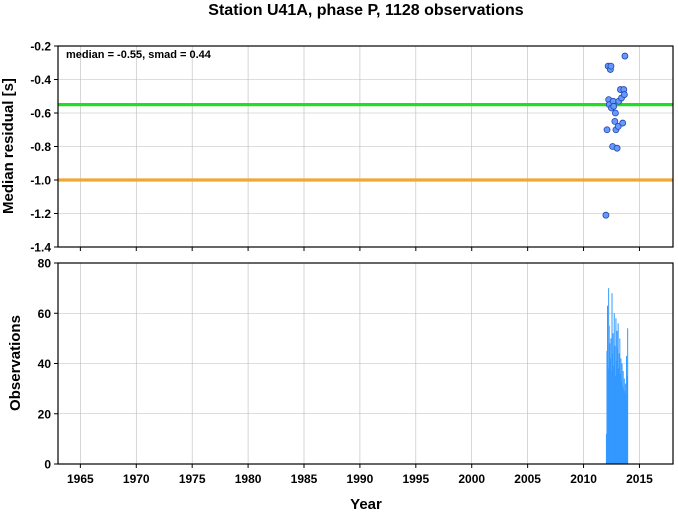  Describe the element at coordinates (40, 114) in the screenshot. I see `y-tick-label: -0.6` at that location.